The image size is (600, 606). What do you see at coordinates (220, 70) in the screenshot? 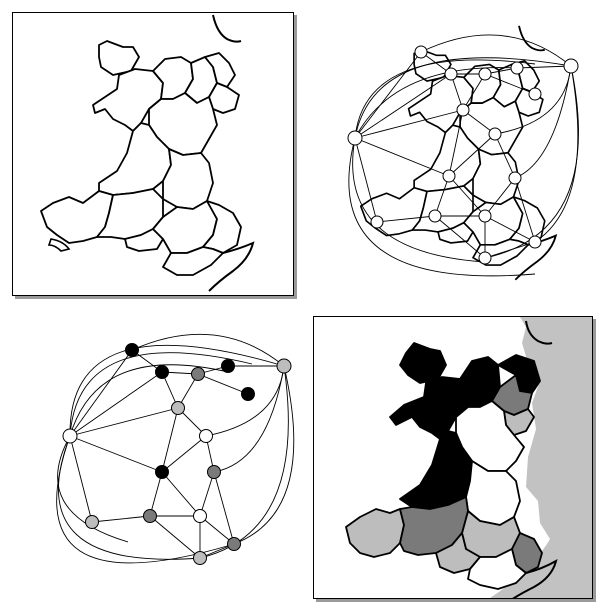
I see `county-flintshire` at bounding box center [220, 70].